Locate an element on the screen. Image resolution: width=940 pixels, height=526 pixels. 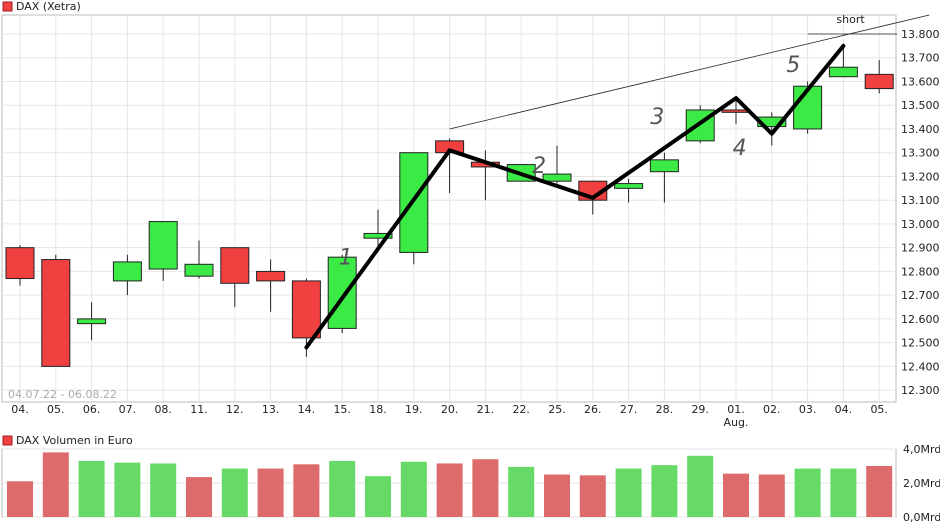
price-y-tick-label: 12.800 is located at coordinates (920, 271).